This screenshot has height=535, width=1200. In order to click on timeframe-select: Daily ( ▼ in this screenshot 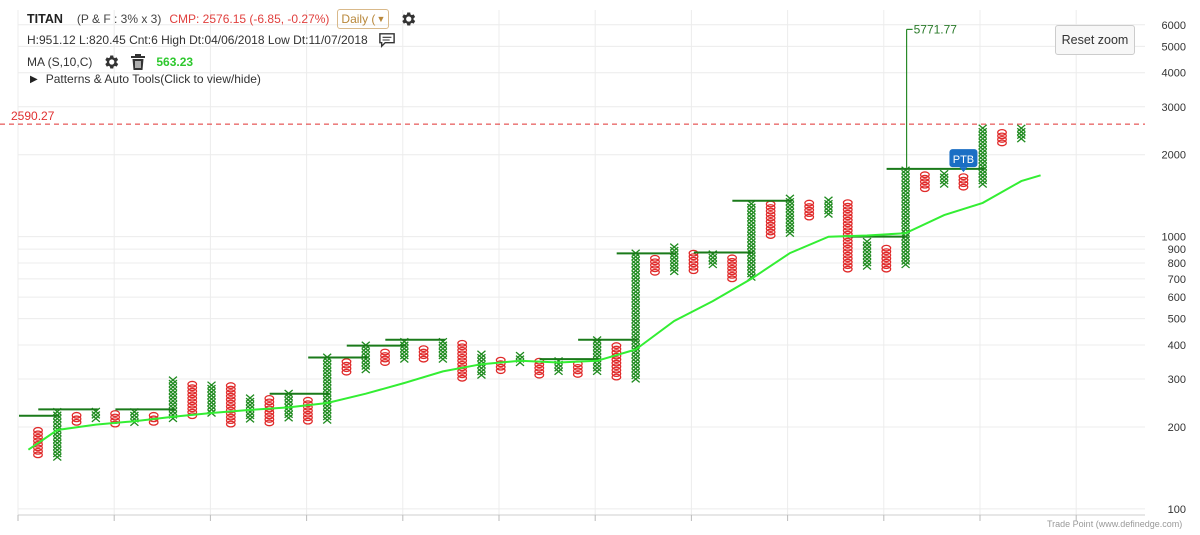, I will do `click(363, 19)`.